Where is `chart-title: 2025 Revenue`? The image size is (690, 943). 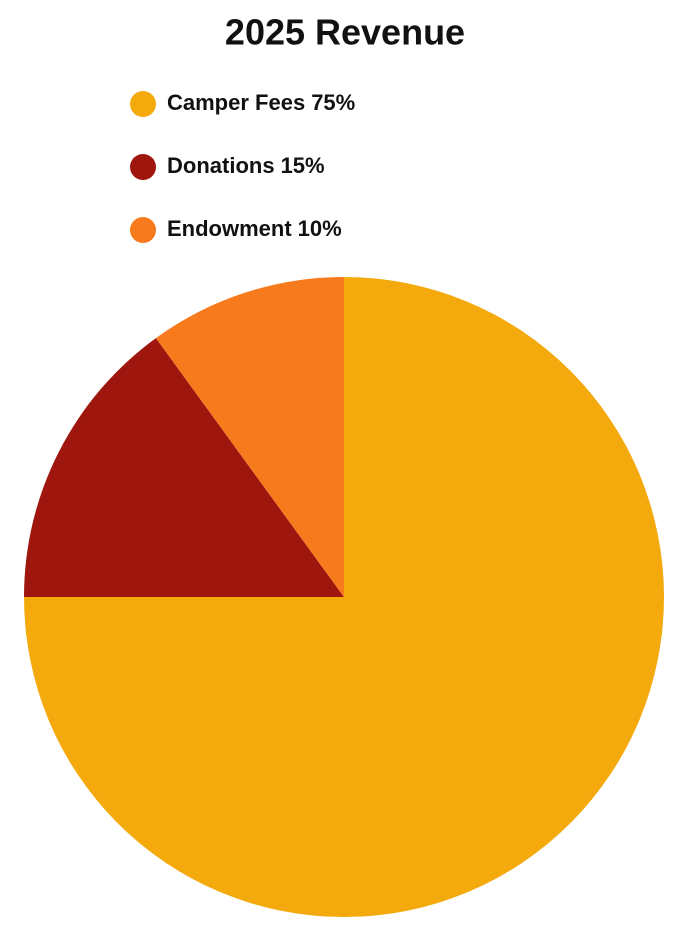 chart-title: 2025 Revenue is located at coordinates (345, 32).